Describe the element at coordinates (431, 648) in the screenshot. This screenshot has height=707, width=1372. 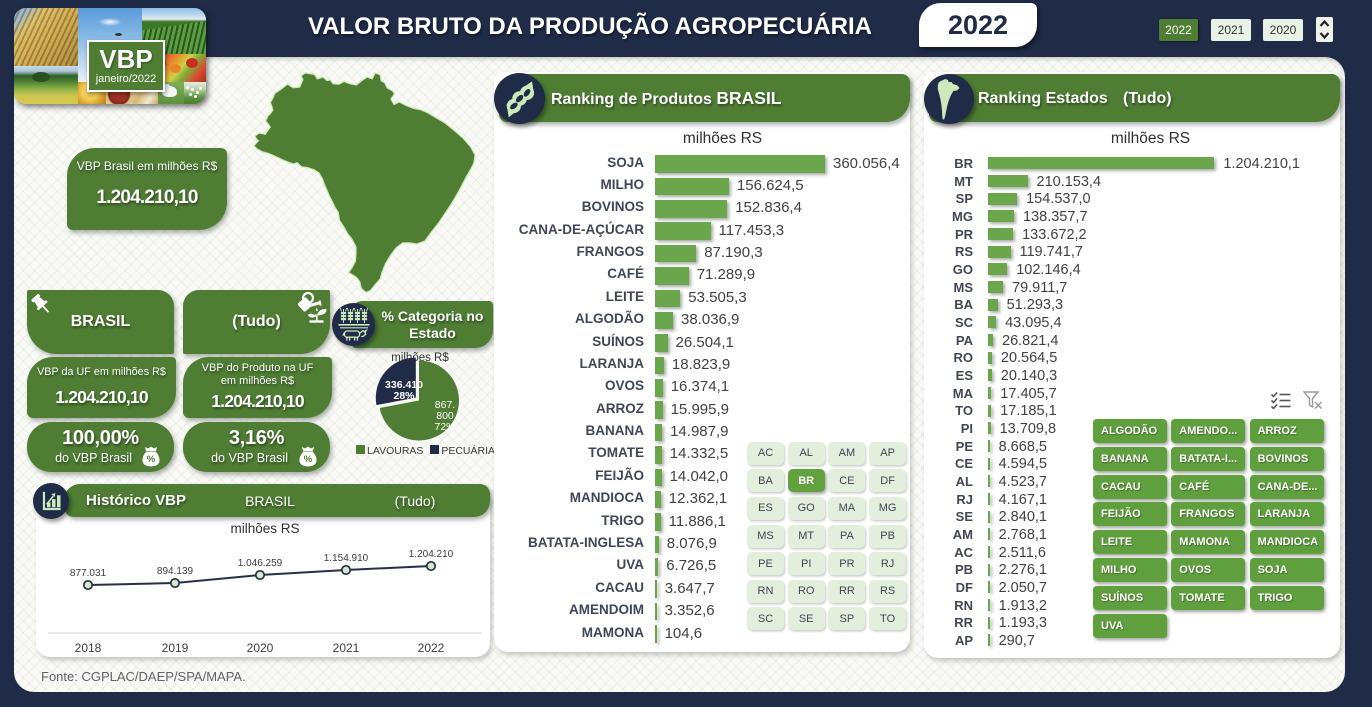
I see `svg-text: 2022` at that location.